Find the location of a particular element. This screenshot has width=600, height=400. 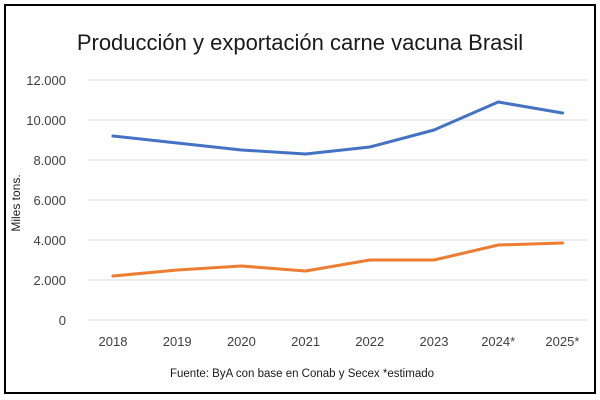

y-tick-label: 0 is located at coordinates (62, 320).